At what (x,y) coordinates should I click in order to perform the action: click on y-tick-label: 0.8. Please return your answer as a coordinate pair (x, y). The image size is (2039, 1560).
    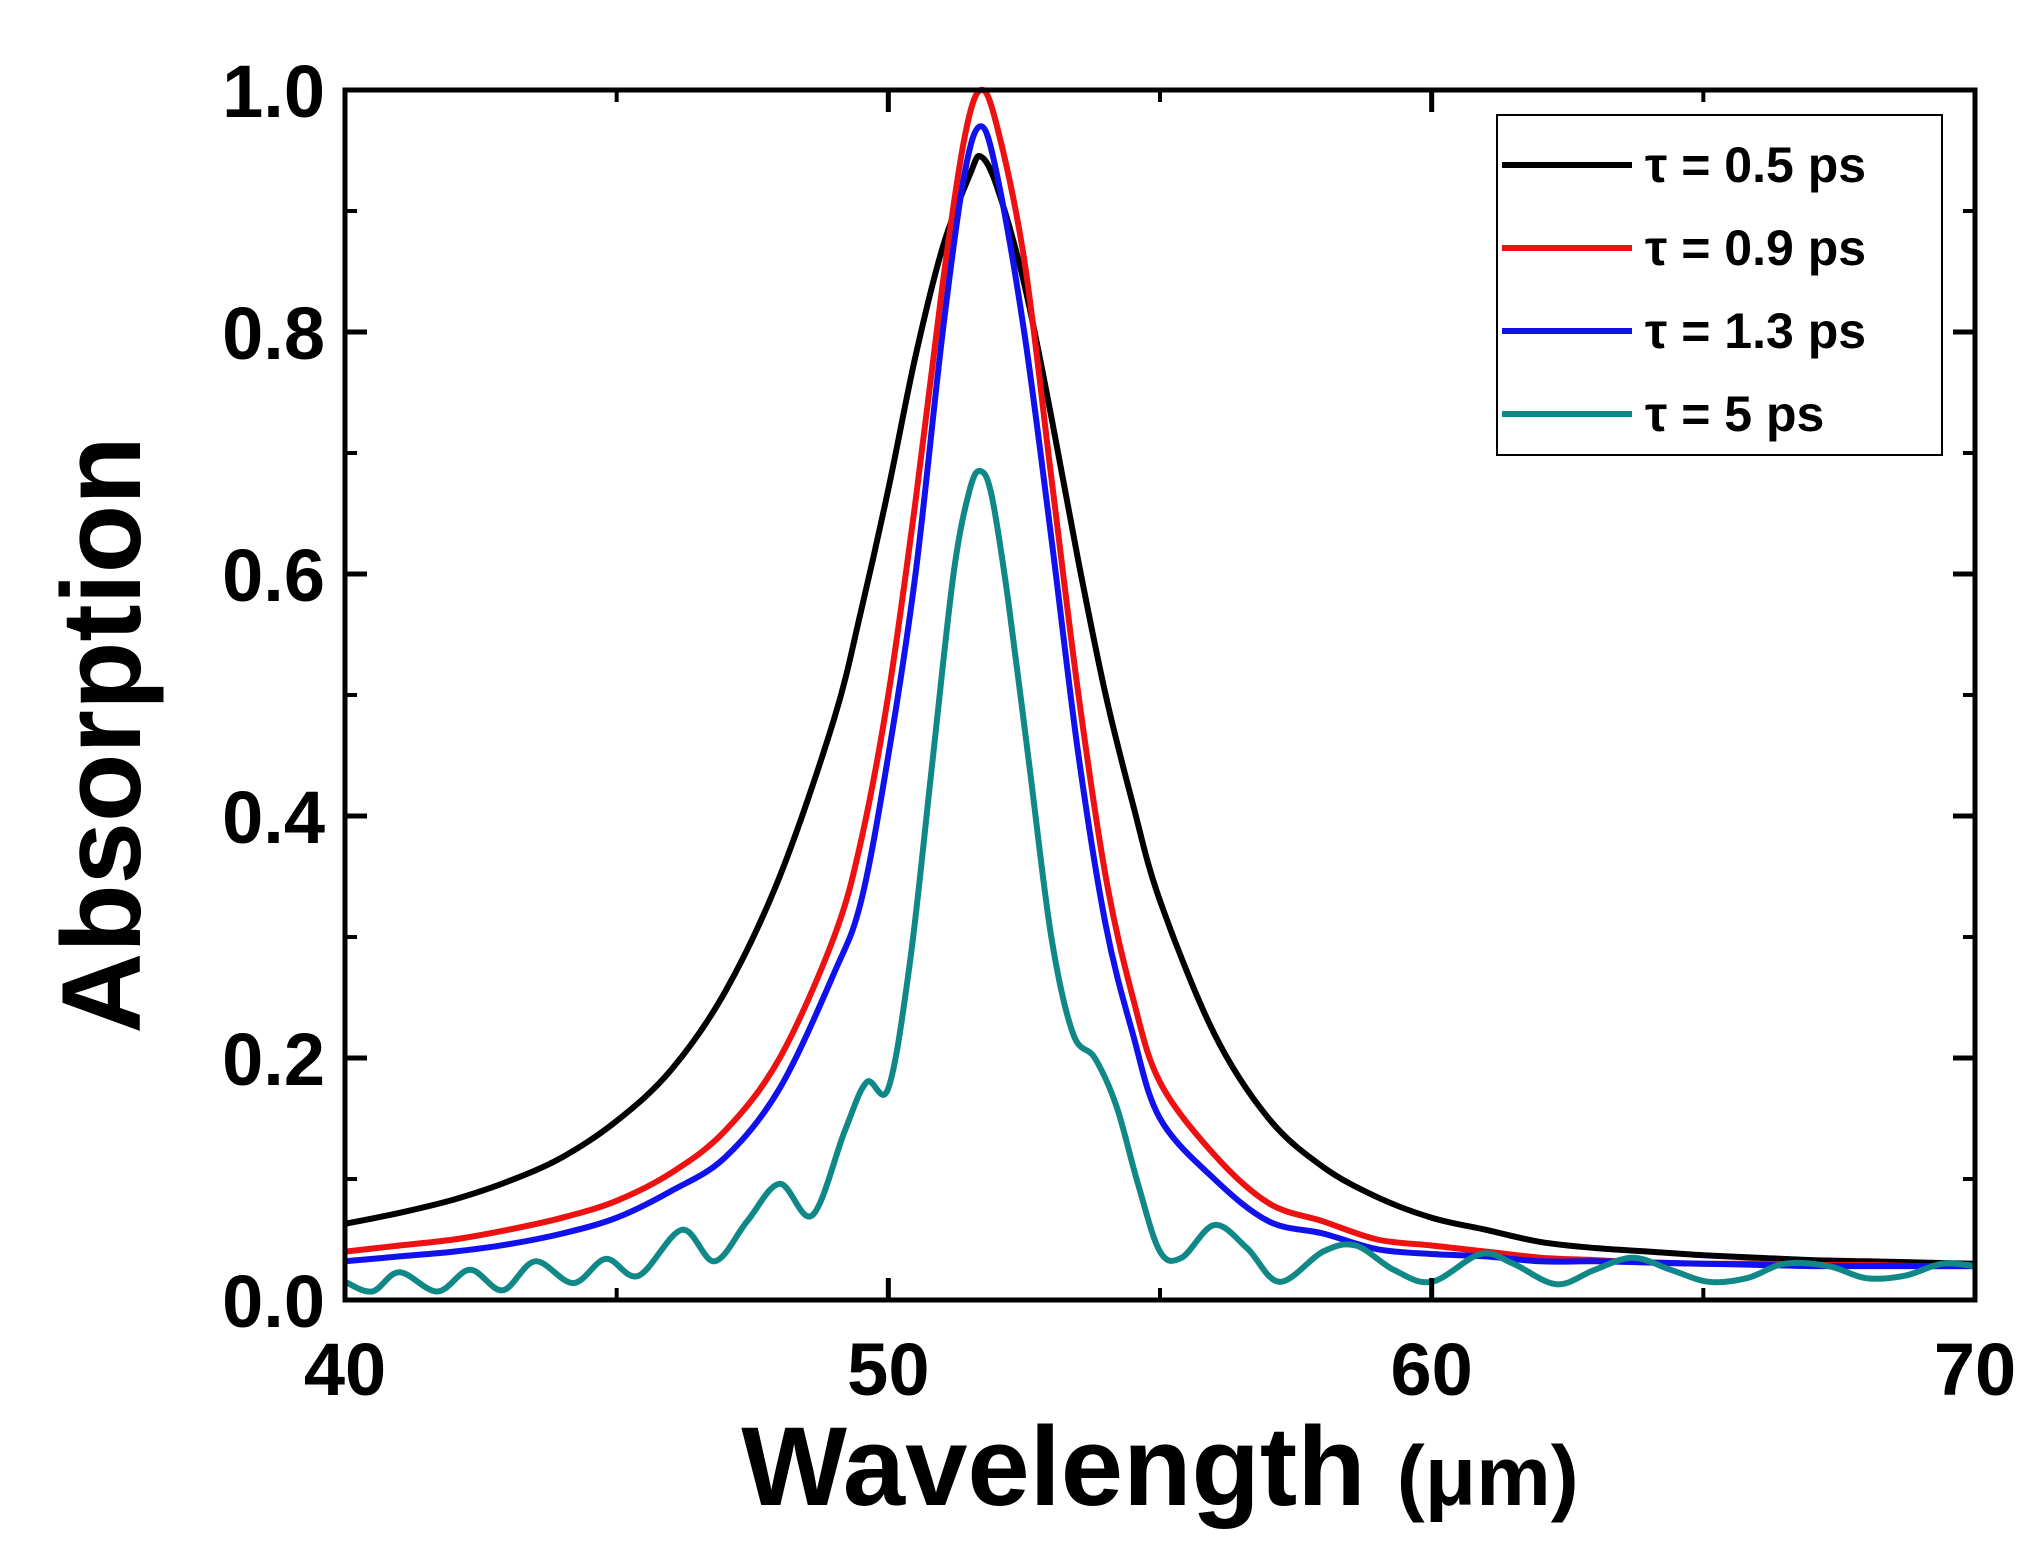
    Looking at the image, I should click on (273, 333).